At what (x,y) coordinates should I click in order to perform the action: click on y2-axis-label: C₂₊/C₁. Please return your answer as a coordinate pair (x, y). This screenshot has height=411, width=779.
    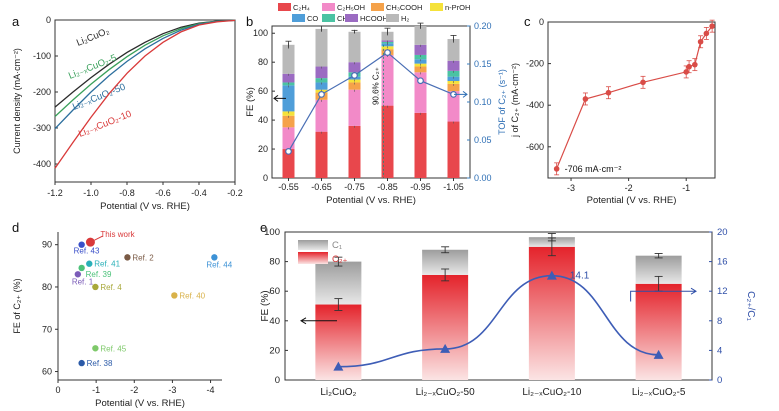
    Looking at the image, I should click on (750, 306).